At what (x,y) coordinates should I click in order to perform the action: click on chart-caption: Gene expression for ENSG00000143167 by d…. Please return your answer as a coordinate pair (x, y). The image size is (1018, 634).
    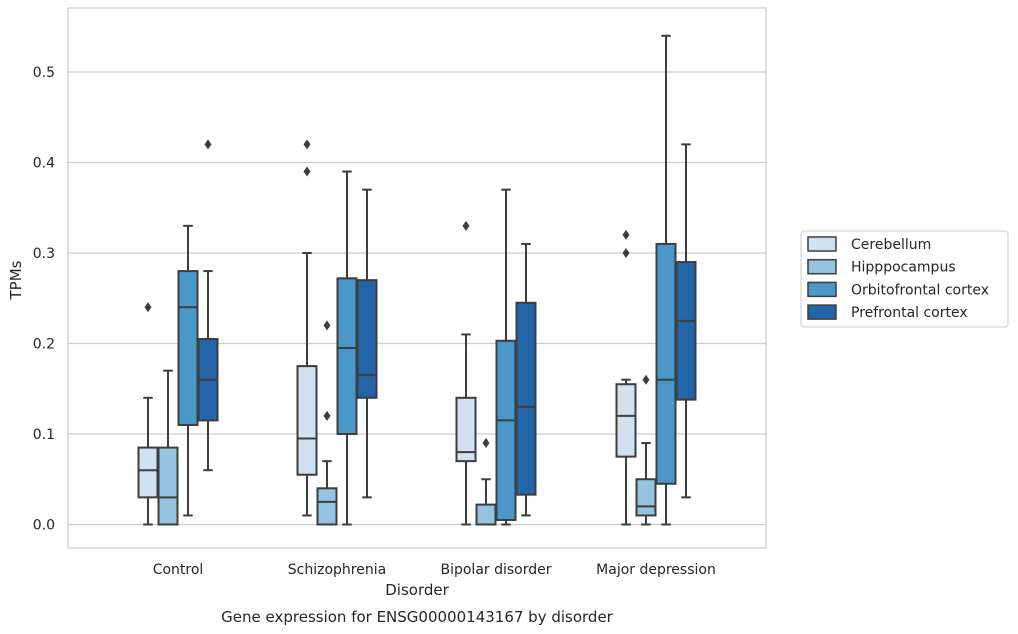
    Looking at the image, I should click on (417, 617).